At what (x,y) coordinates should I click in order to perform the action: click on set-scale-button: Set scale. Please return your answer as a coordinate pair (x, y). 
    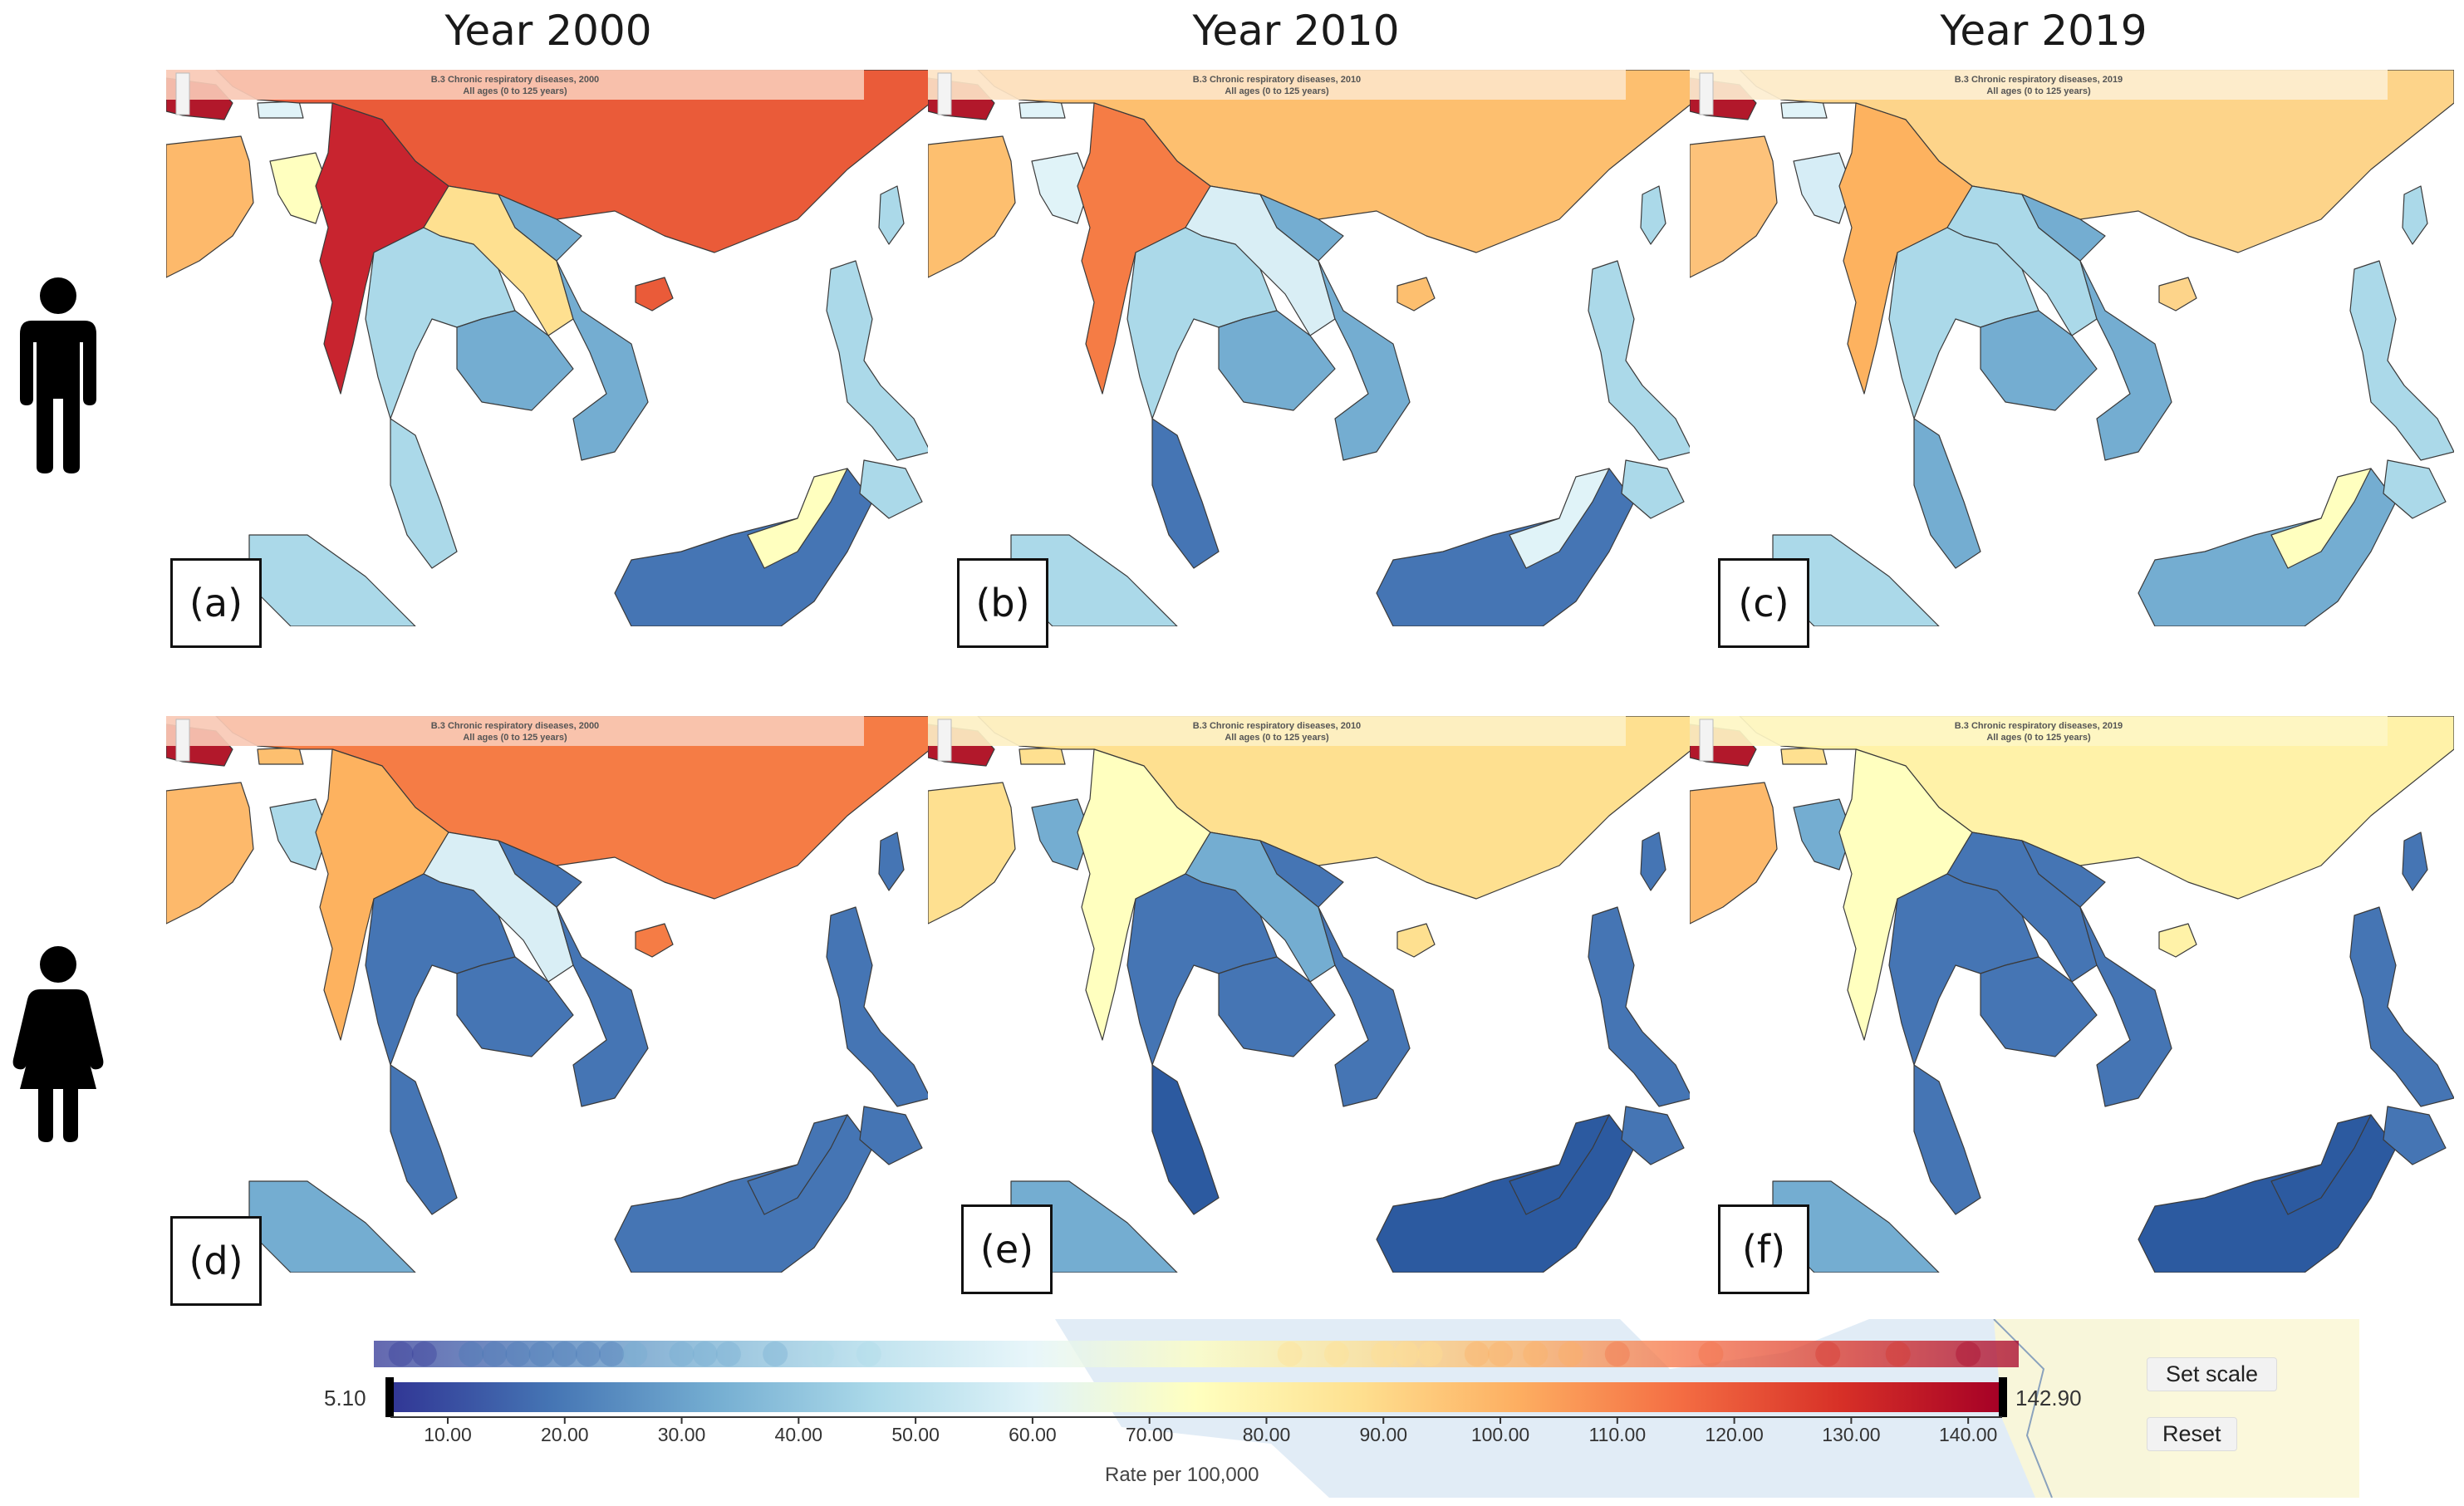
    Looking at the image, I should click on (2212, 1374).